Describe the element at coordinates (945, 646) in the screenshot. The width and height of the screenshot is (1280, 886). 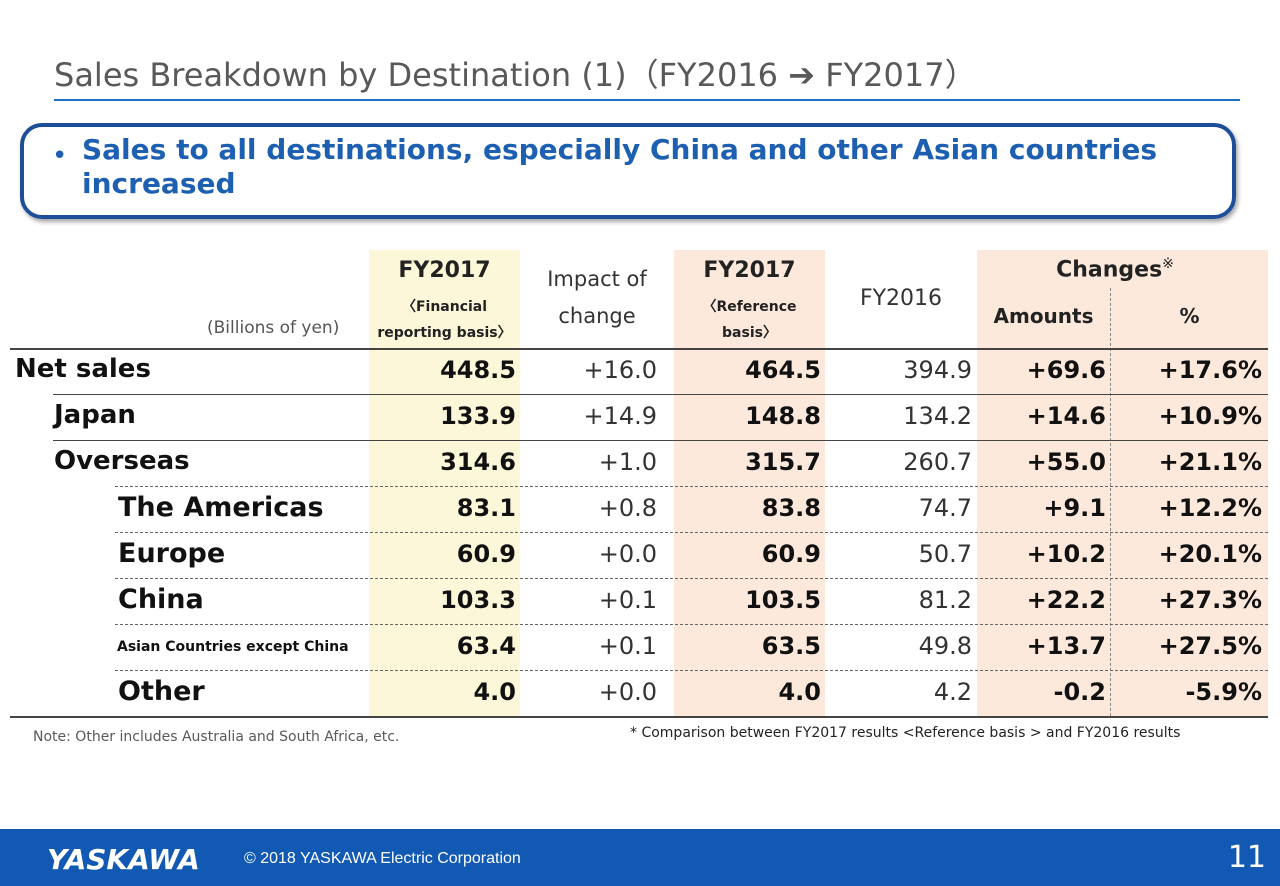
I see `fy2016-value: 49.8` at that location.